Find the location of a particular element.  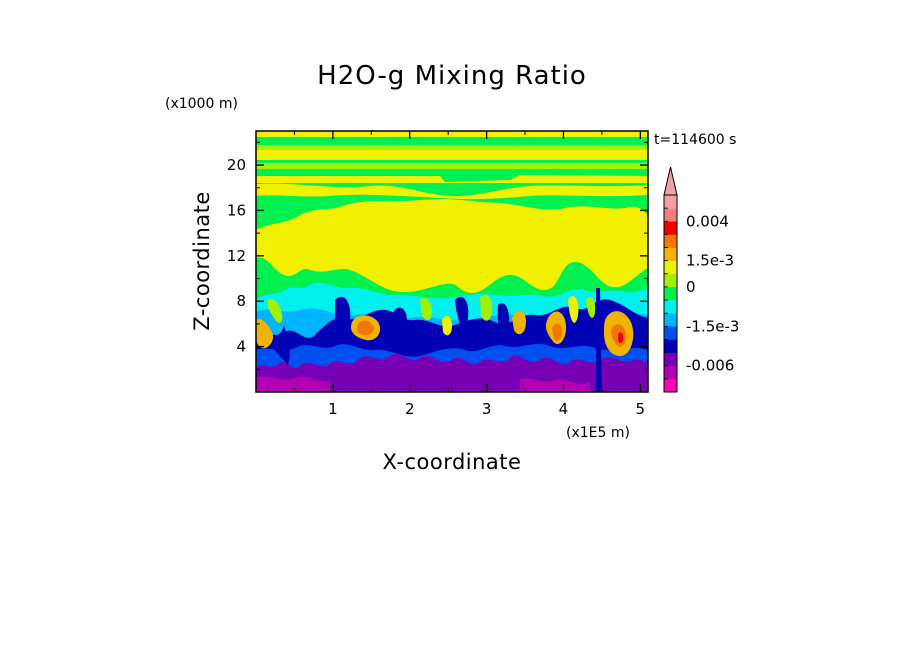

y-tick-label: 12 is located at coordinates (236, 256).